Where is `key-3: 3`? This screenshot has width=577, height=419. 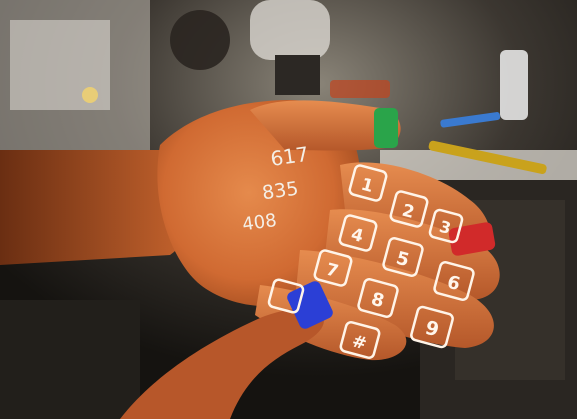
key-3: 3 is located at coordinates (446, 226).